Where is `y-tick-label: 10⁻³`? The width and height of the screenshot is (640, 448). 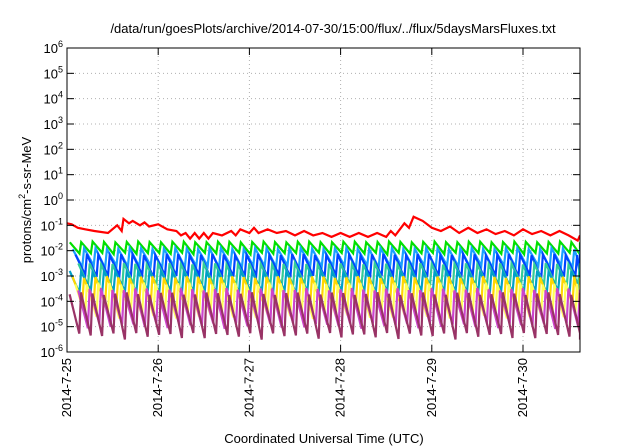
y-tick-label: 10⁻³ is located at coordinates (52, 275).